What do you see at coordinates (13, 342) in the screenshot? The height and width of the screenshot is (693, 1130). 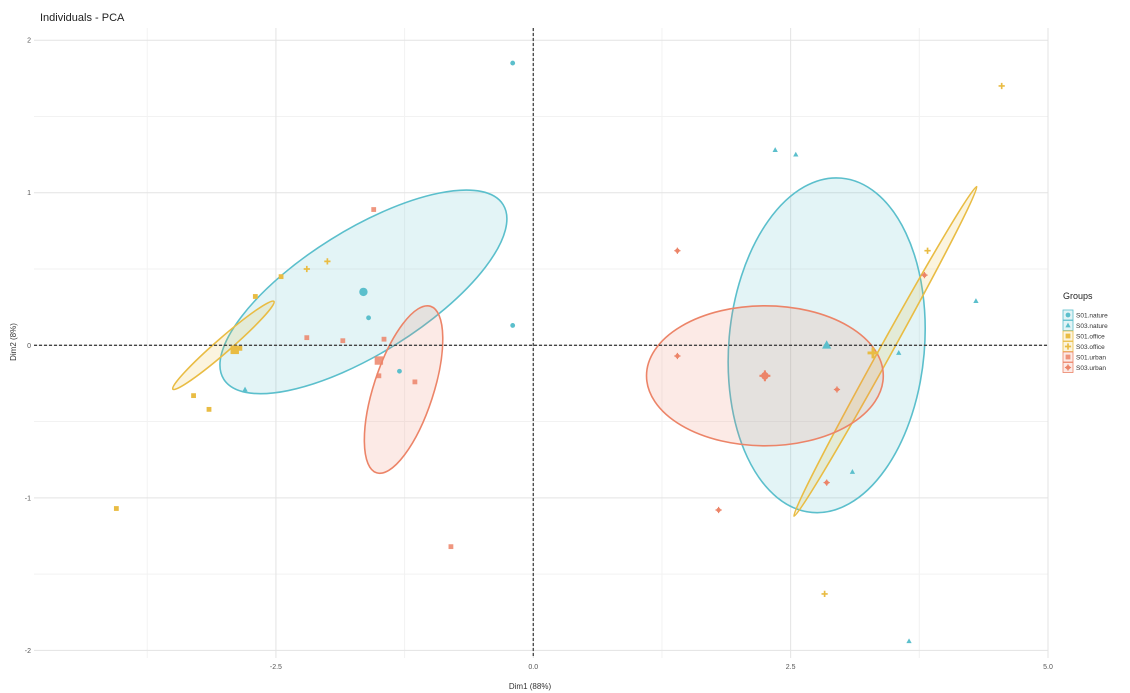 I see `y-axis-title: Dim2 (8%)` at bounding box center [13, 342].